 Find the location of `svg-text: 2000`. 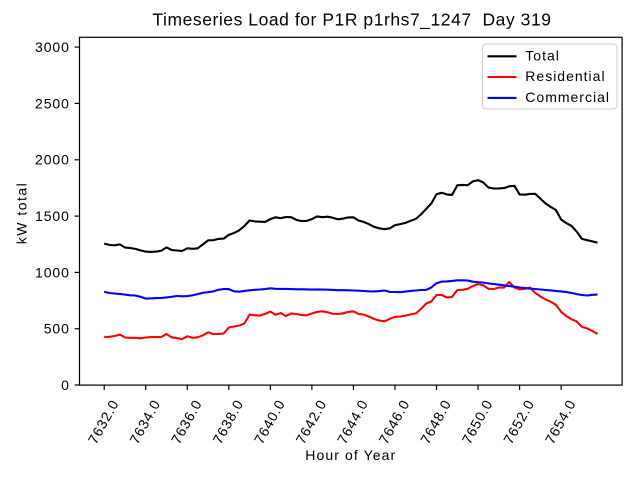

svg-text: 2000 is located at coordinates (52, 160).